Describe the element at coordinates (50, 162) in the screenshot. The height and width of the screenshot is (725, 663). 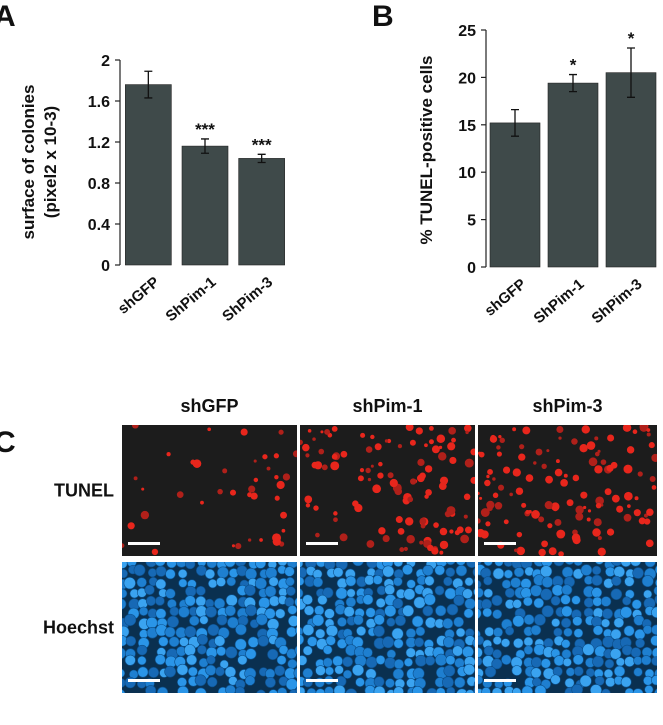
I see `y-axis-label: (pixel2 x 10-3)` at that location.